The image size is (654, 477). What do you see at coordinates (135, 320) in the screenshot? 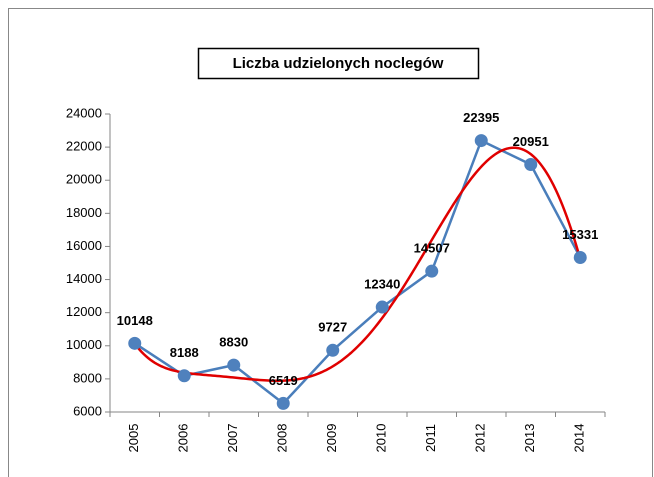
I see `data-label: 10148` at bounding box center [135, 320].